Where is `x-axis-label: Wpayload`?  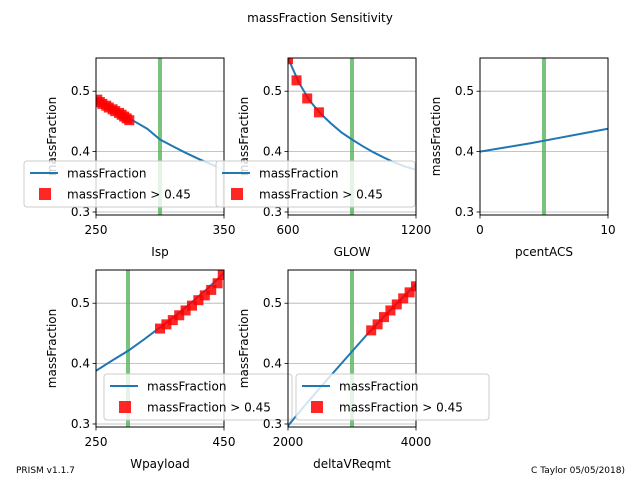 x-axis-label: Wpayload is located at coordinates (160, 464).